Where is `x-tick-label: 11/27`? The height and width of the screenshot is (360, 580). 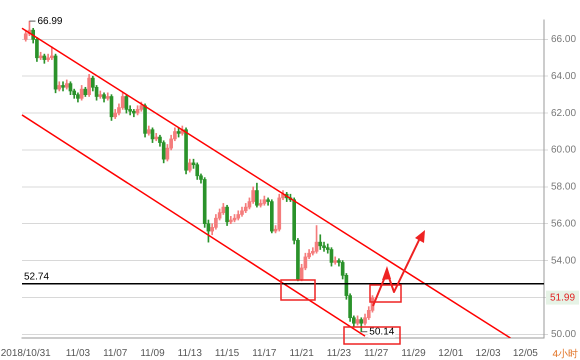
x-tick-label: 11/27 is located at coordinates (376, 353).